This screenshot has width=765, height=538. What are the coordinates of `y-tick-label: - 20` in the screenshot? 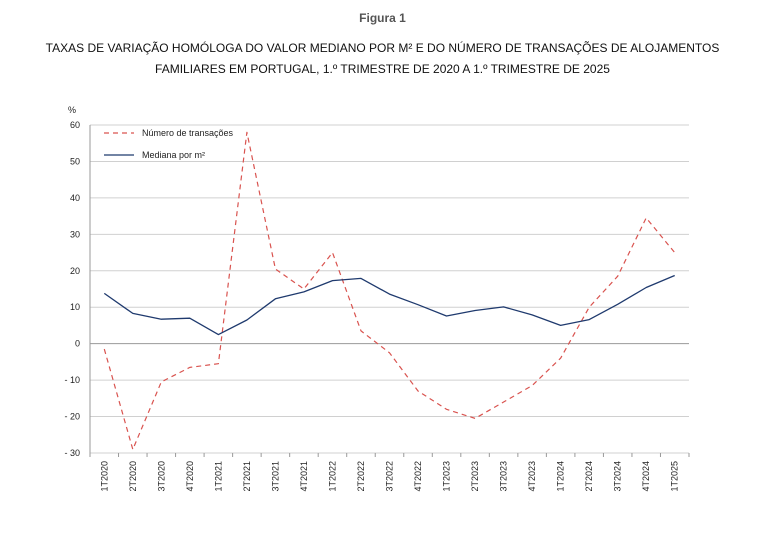 It's located at (72, 417).